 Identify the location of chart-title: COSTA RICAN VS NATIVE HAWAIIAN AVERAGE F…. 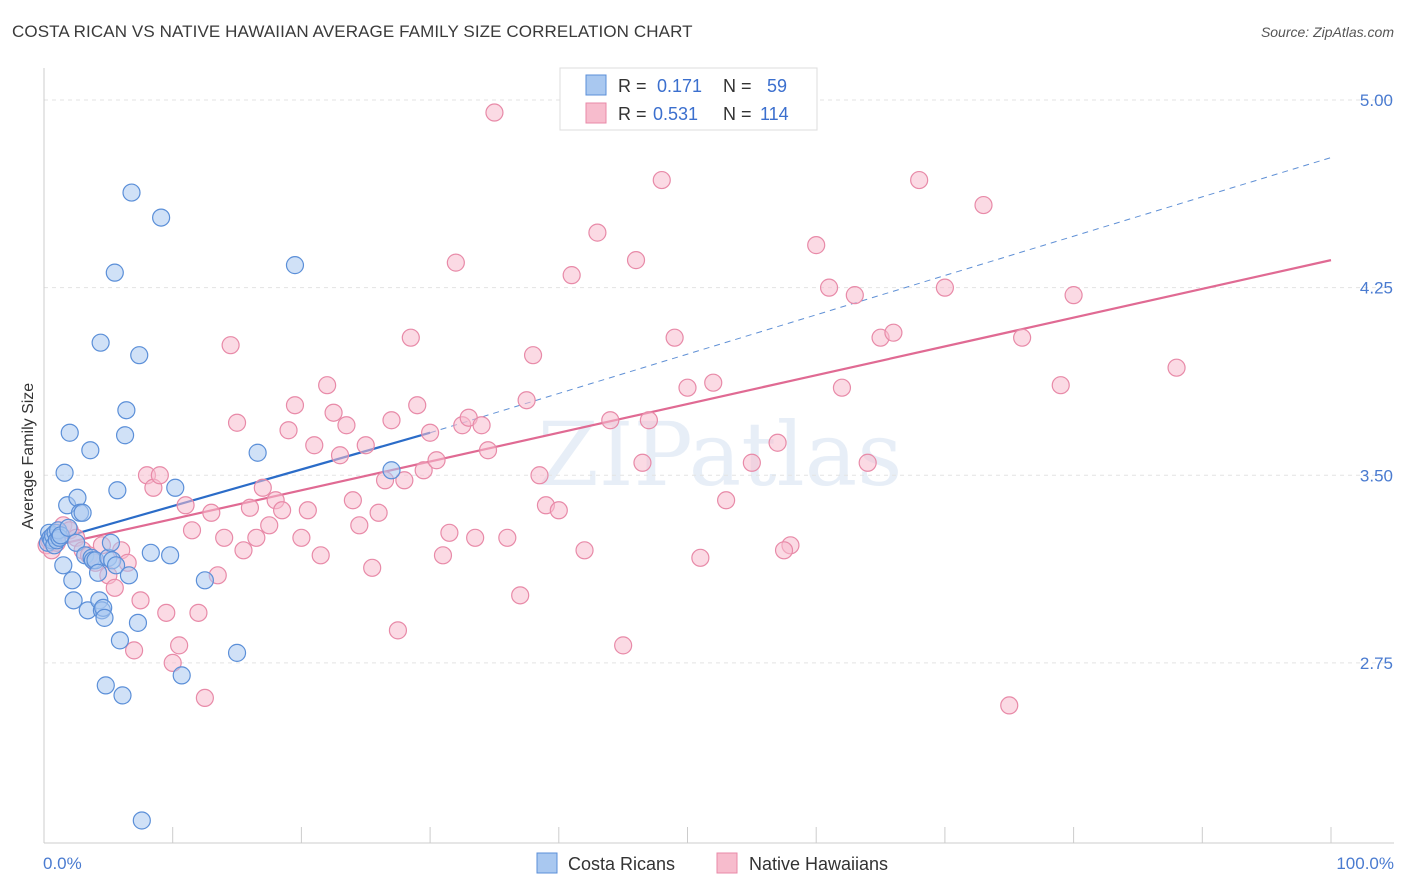
(352, 31).